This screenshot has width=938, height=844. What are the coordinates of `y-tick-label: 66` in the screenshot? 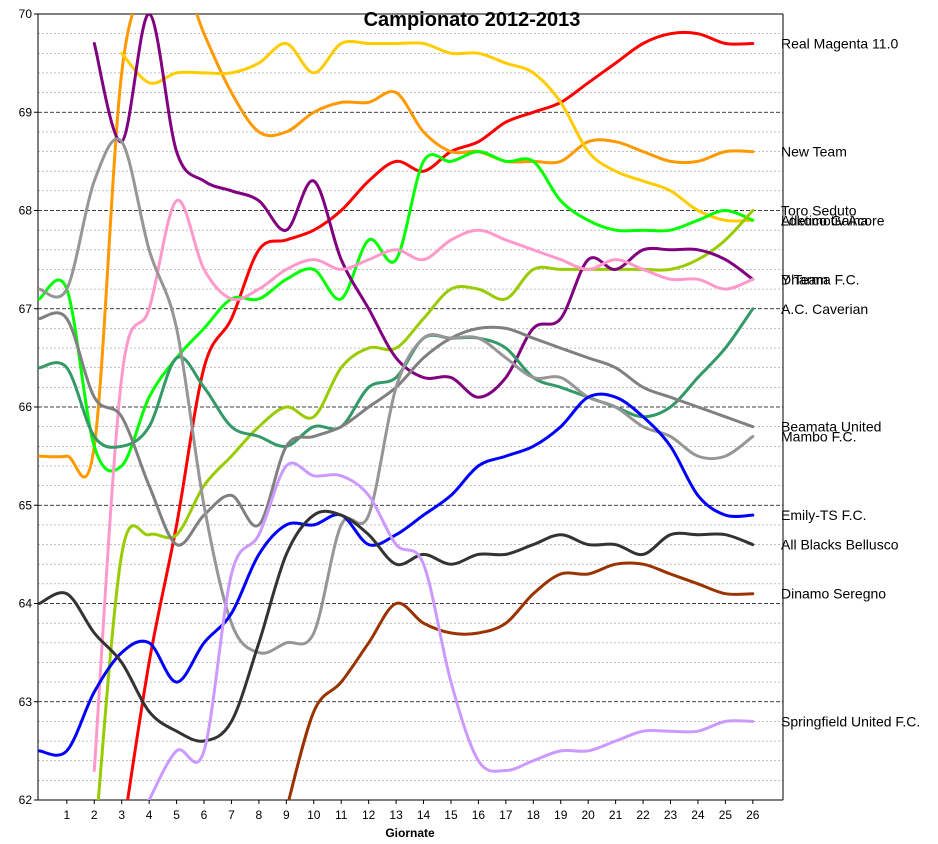 It's located at (26, 407).